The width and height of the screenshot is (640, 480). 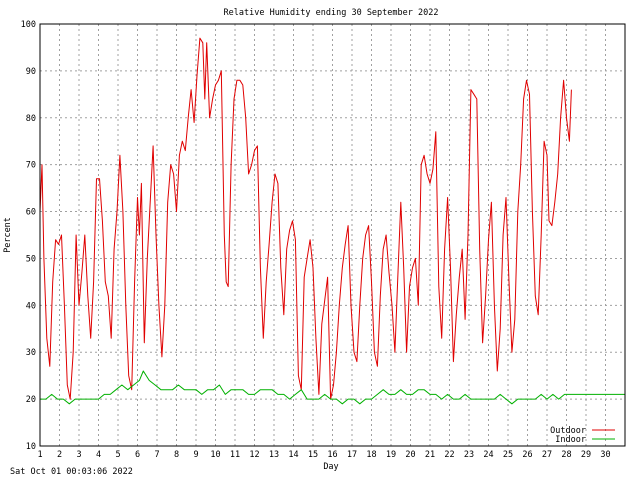 What do you see at coordinates (586, 455) in the screenshot?
I see `x-tick-label: 29` at bounding box center [586, 455].